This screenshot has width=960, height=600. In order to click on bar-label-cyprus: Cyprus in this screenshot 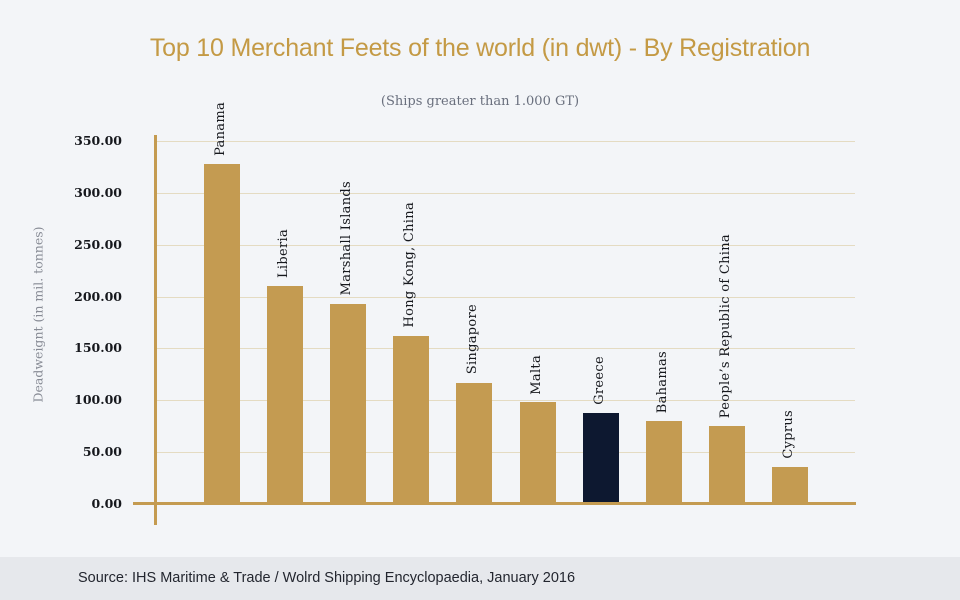, I will do `click(788, 434)`.